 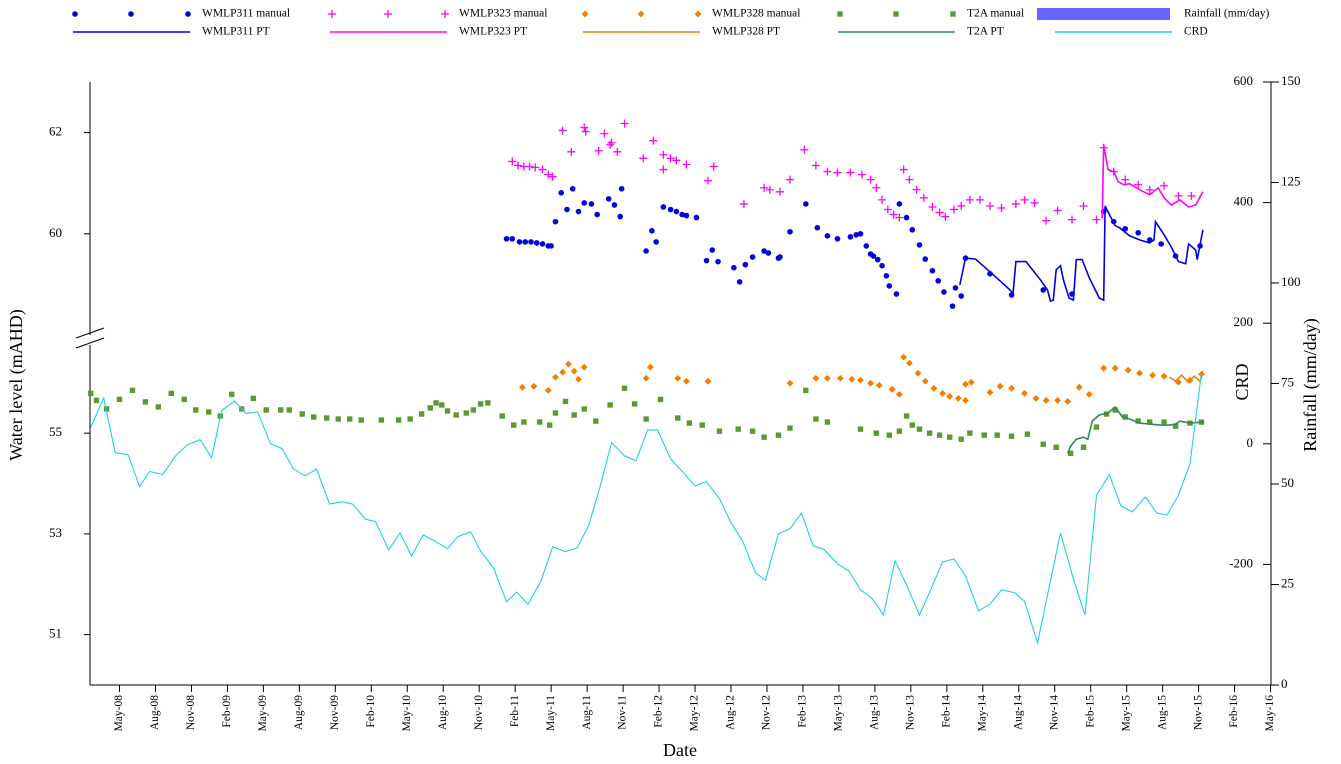 I want to click on x-tick-label: Aug-11, so click(x=587, y=712).